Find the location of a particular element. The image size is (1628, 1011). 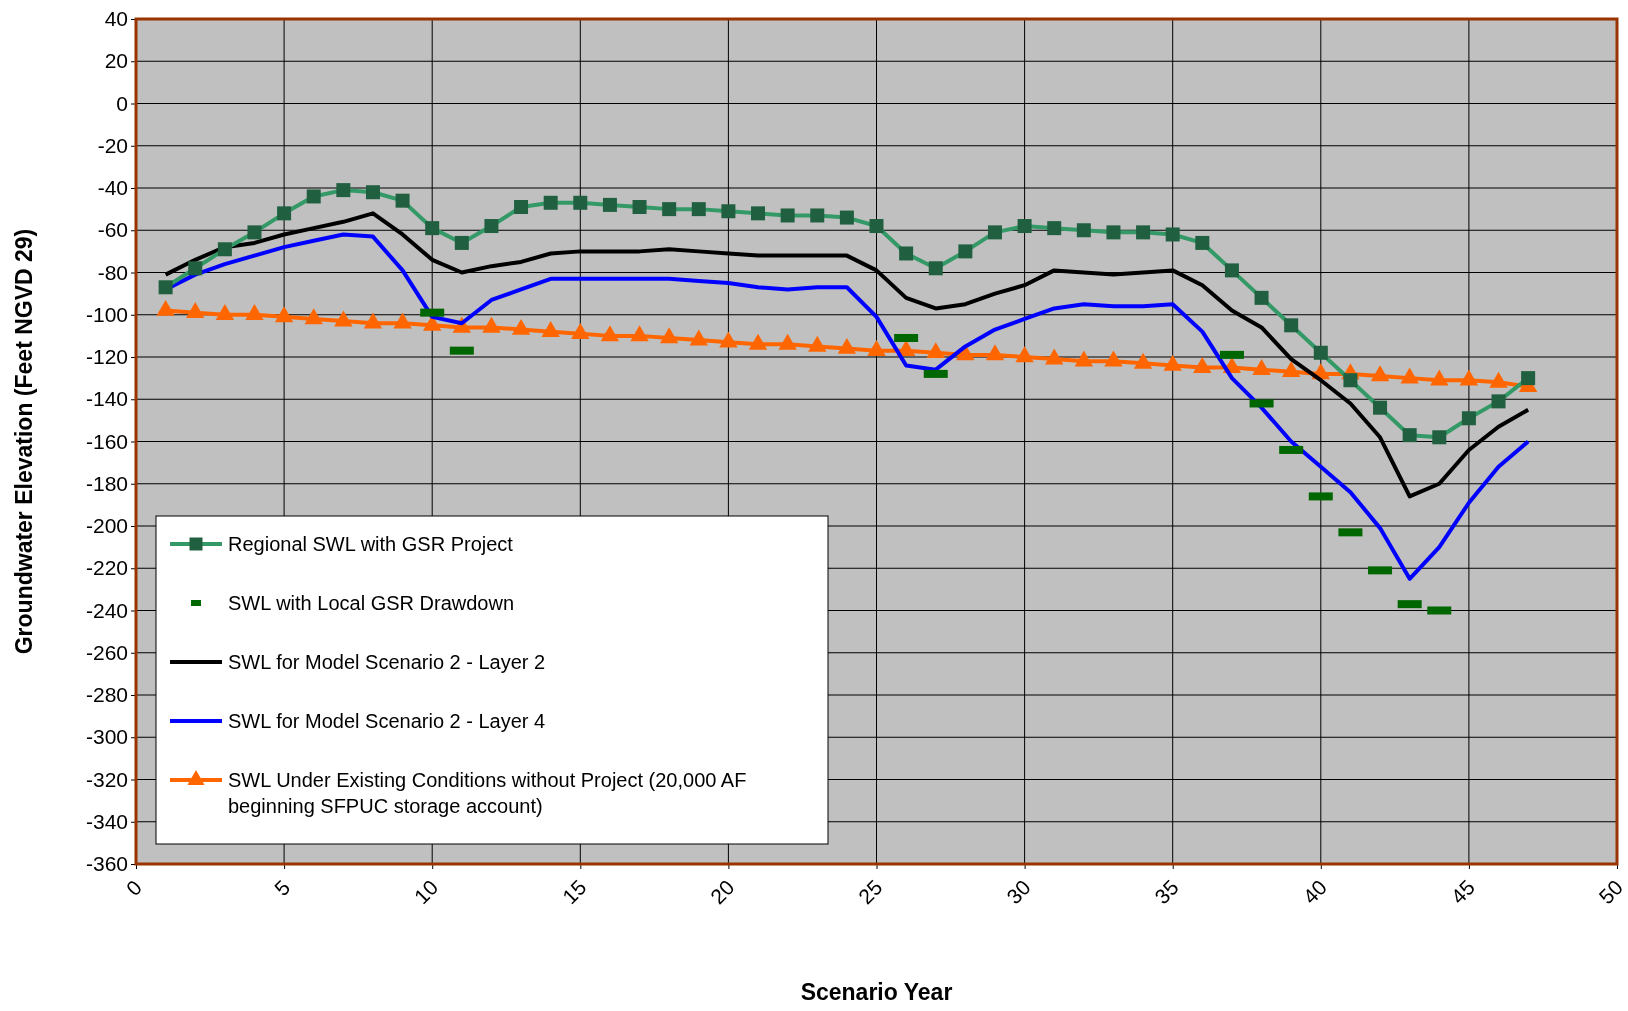

y-tick-label: -320 is located at coordinates (106, 779).